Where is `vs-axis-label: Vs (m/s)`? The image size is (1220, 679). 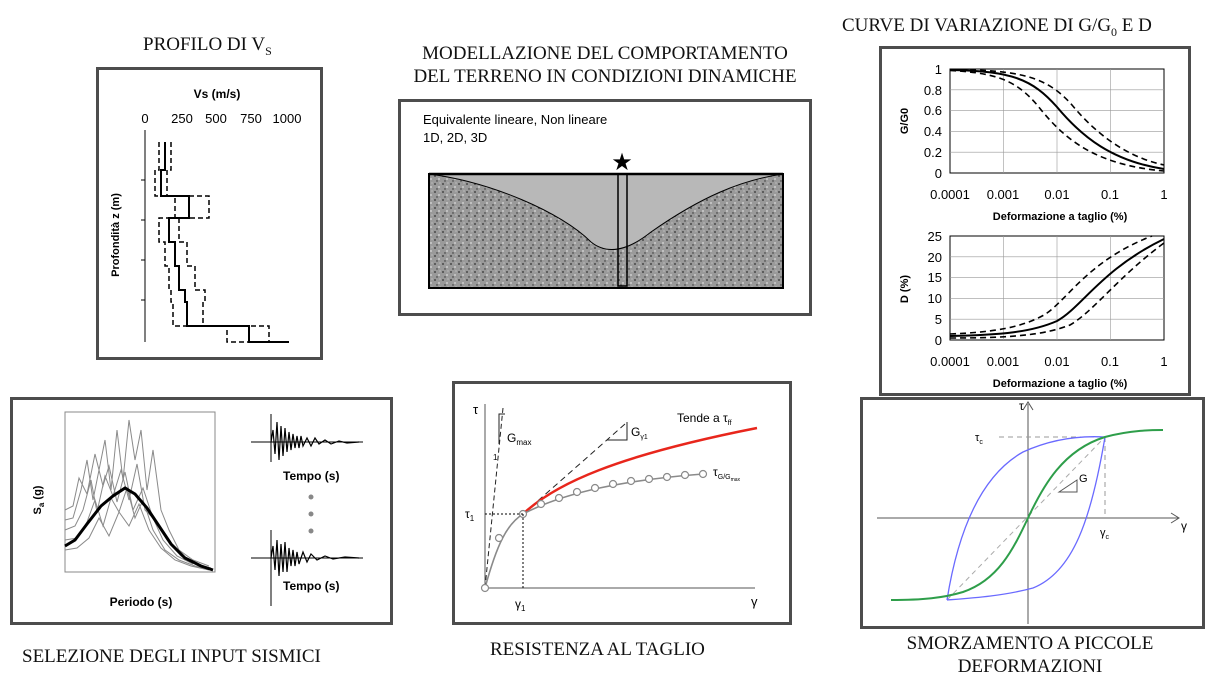
vs-axis-label: Vs (m/s) is located at coordinates (217, 94).